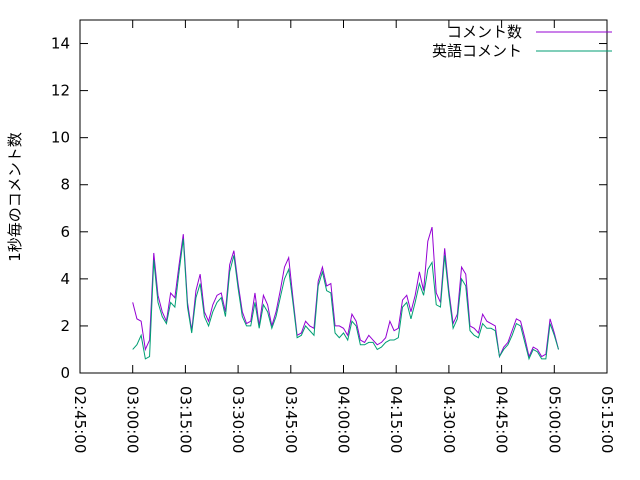  Describe the element at coordinates (65, 373) in the screenshot. I see `y-tick-label: 0` at that location.